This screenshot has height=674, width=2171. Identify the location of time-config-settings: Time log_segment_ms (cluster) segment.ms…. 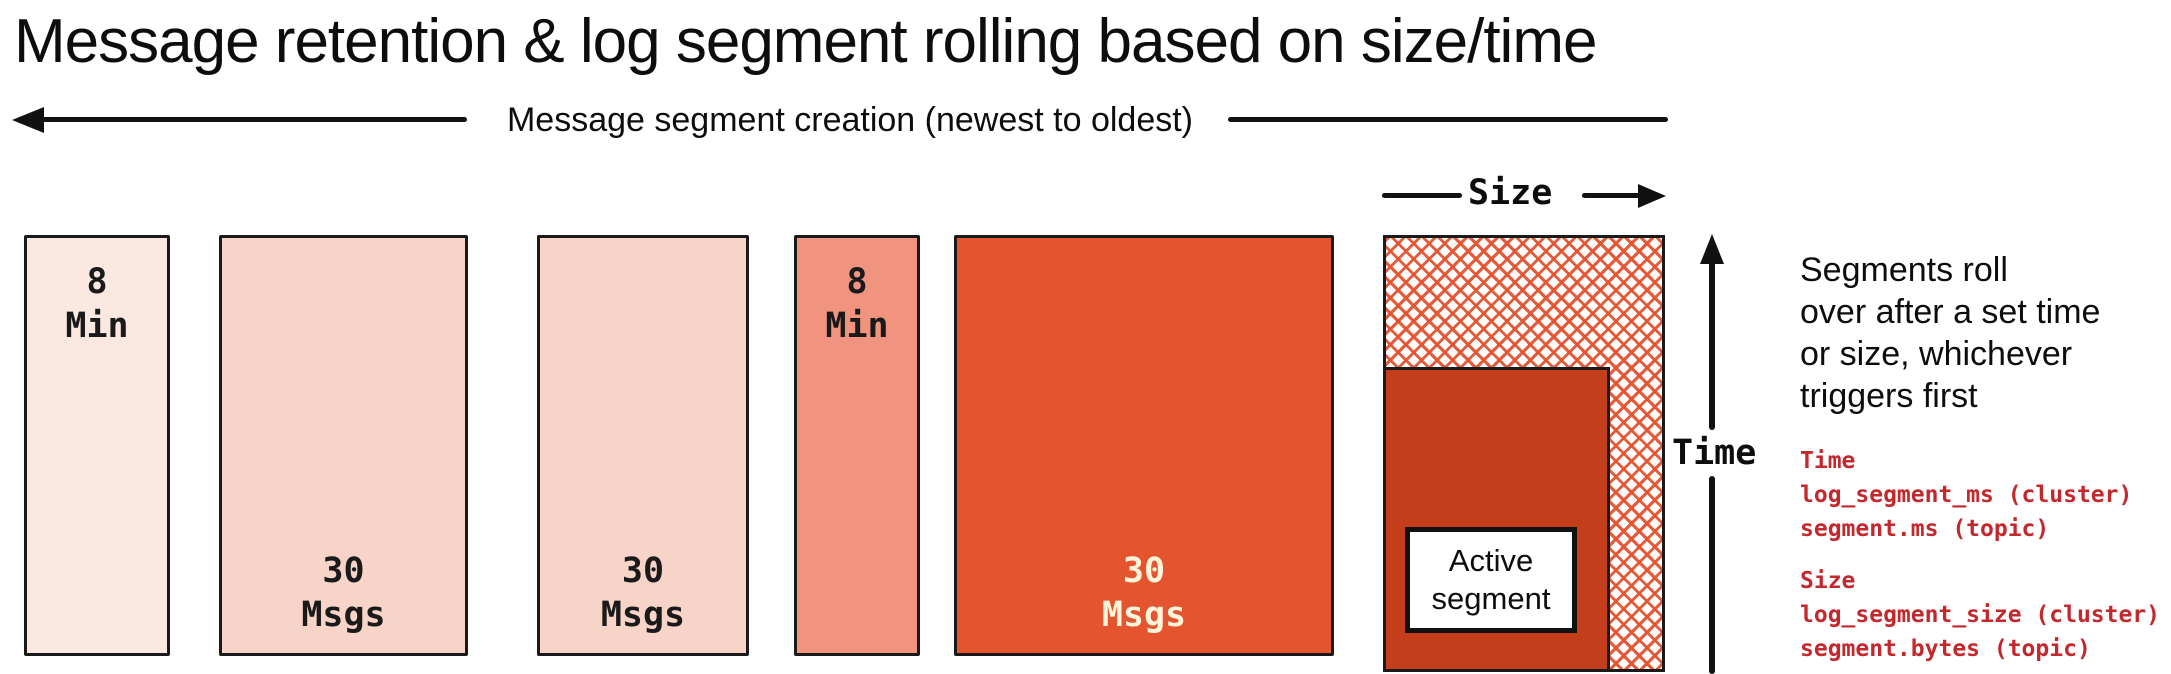
(1966, 495).